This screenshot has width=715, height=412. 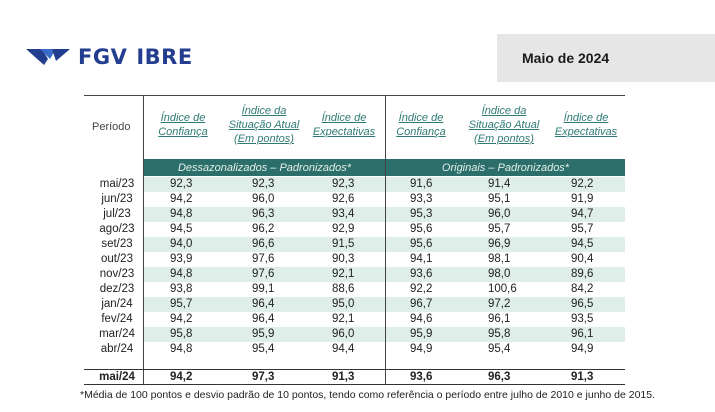 What do you see at coordinates (354, 377) in the screenshot?
I see `table-row: mai/24 94,2 97,3 91,3 93,6 96,3 91,3` at bounding box center [354, 377].